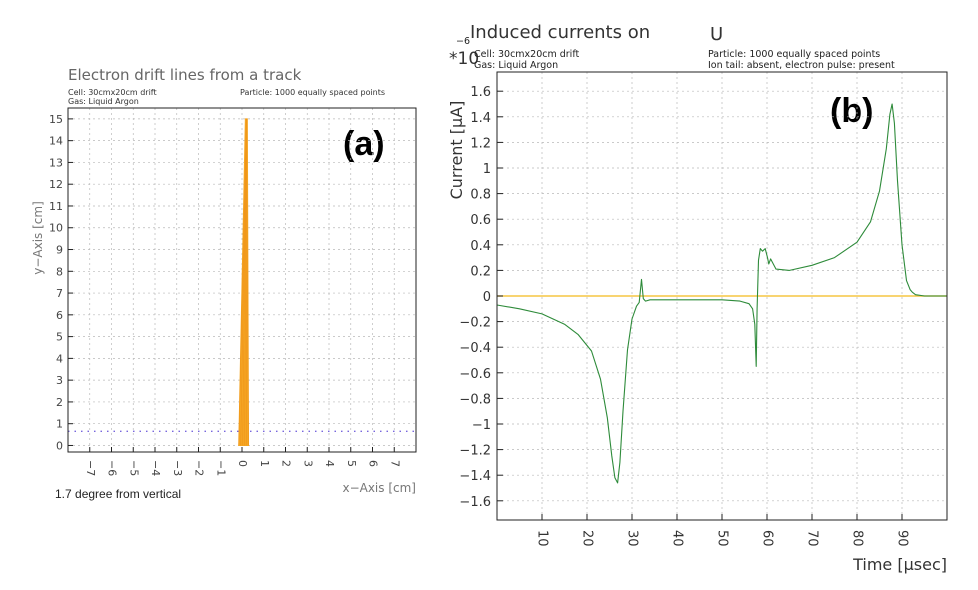  Describe the element at coordinates (394, 463) in the screenshot. I see `panel-a-x-tick-label: 7` at that location.